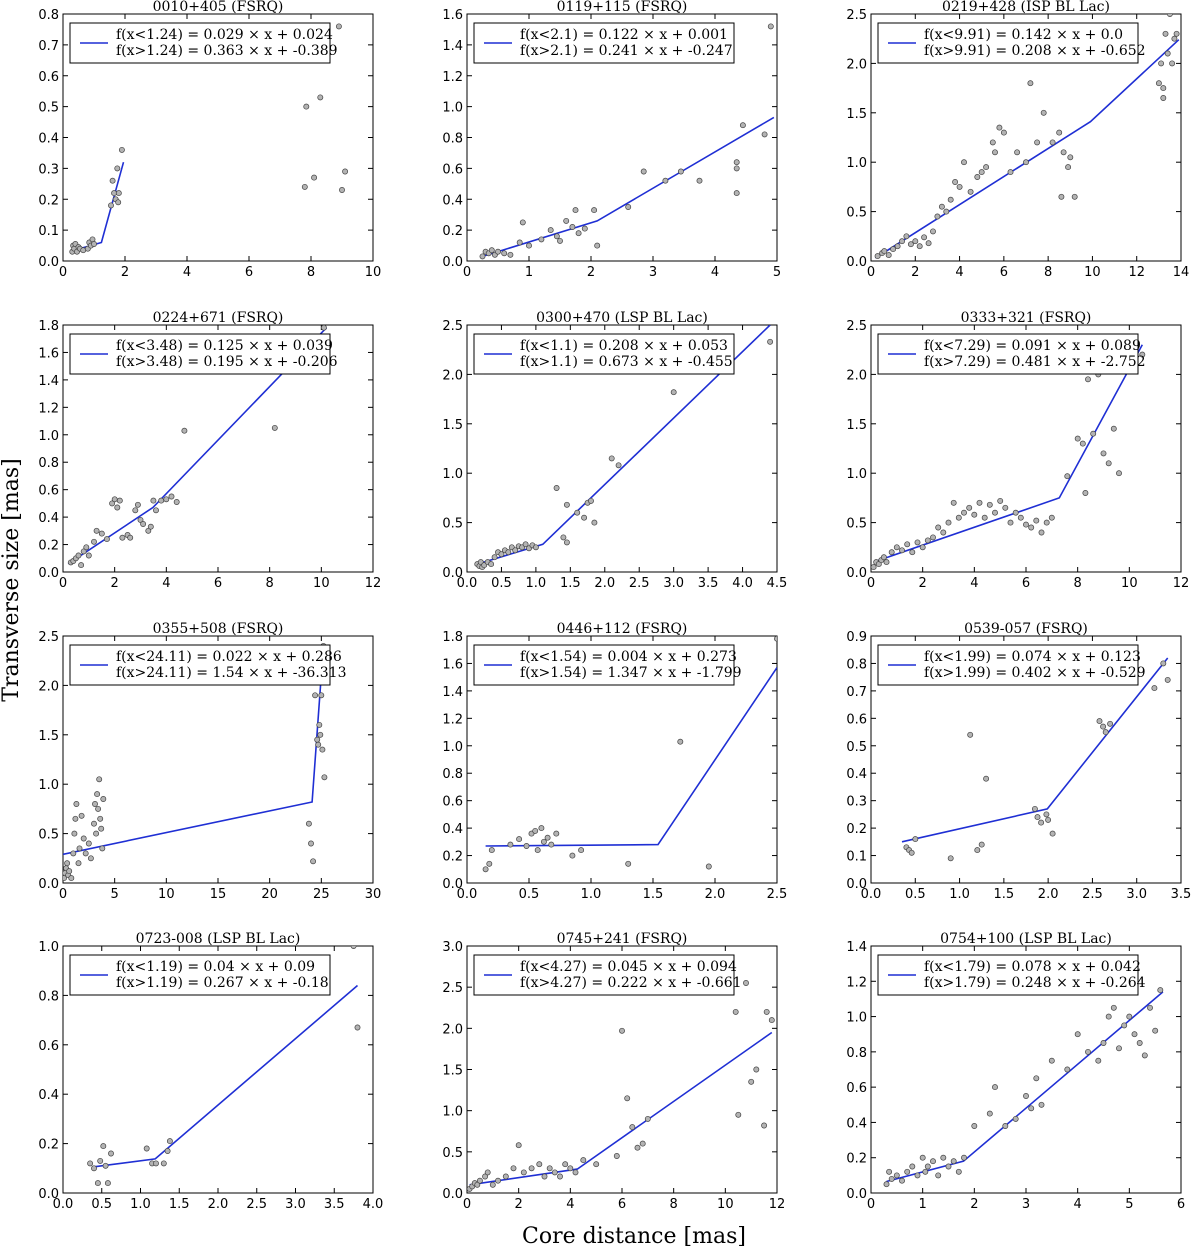  I want to click on x-tick-label: 20, so click(269, 894).